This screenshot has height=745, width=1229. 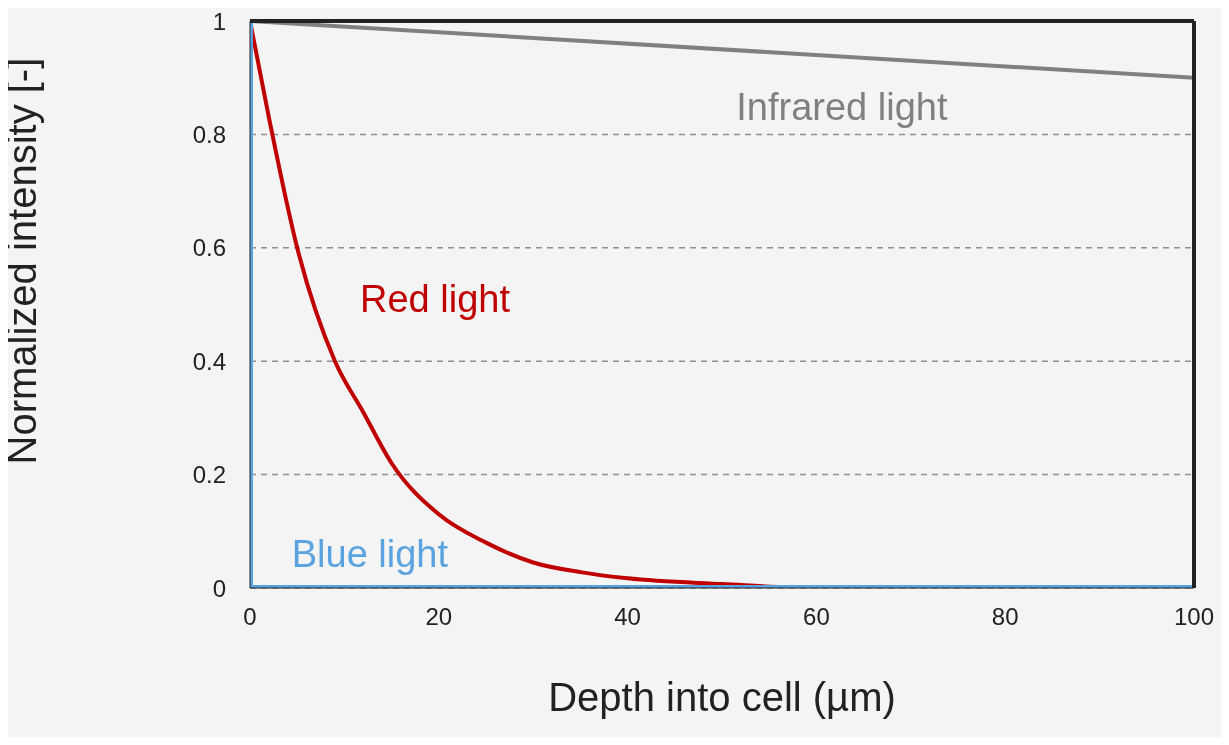 What do you see at coordinates (250, 617) in the screenshot?
I see `x-tick-label: 0` at bounding box center [250, 617].